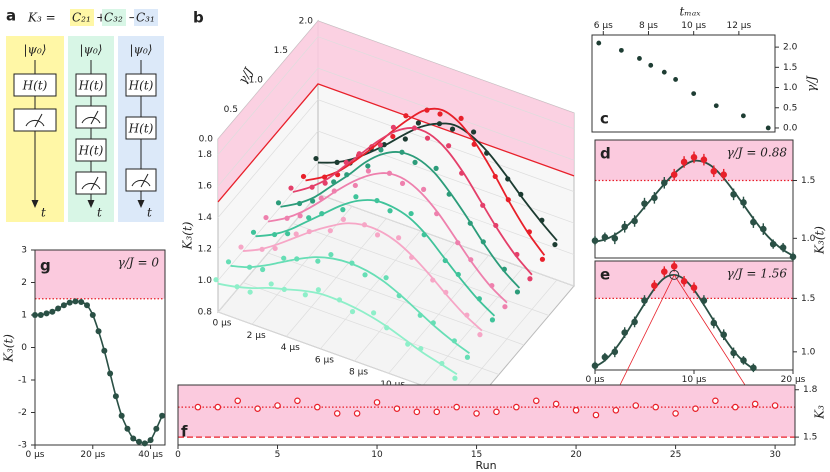 The image size is (830, 472). I want to click on panel-letter: c, so click(604, 119).